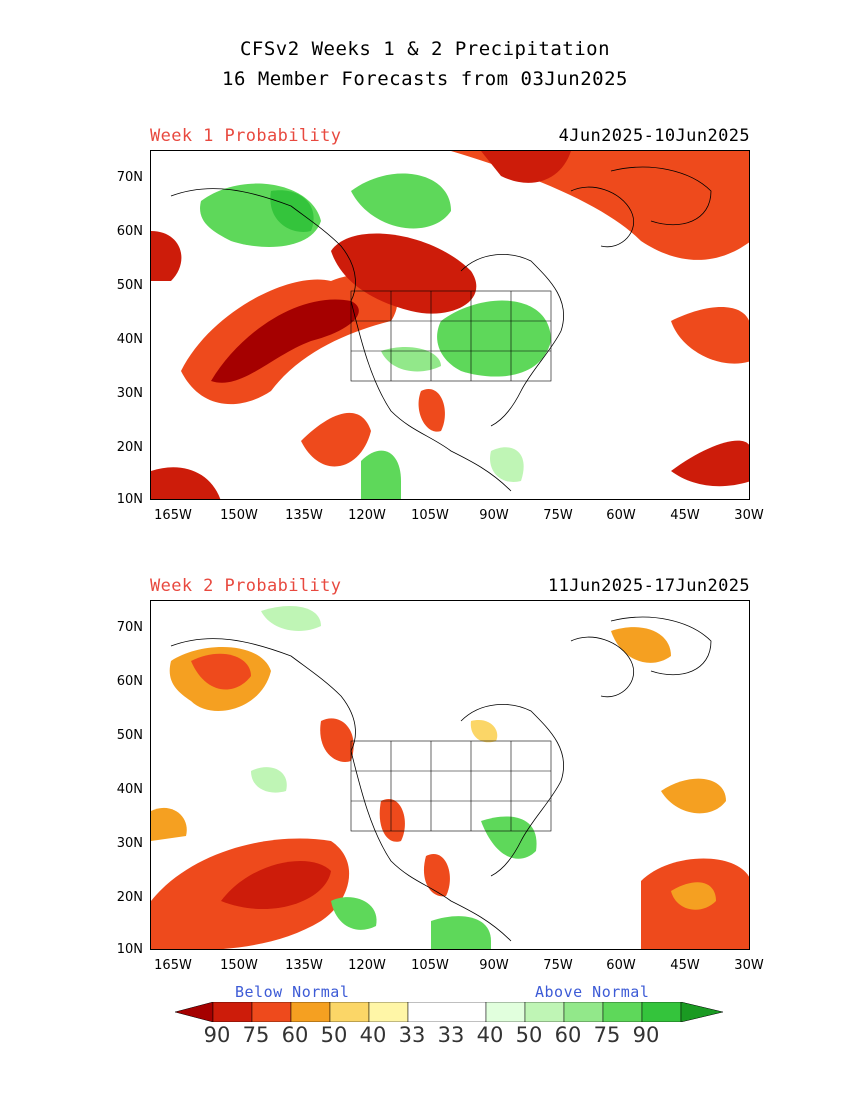  What do you see at coordinates (425, 79) in the screenshot?
I see `chart-title-line2: 16 Member Forecasts from 03Jun2025` at bounding box center [425, 79].